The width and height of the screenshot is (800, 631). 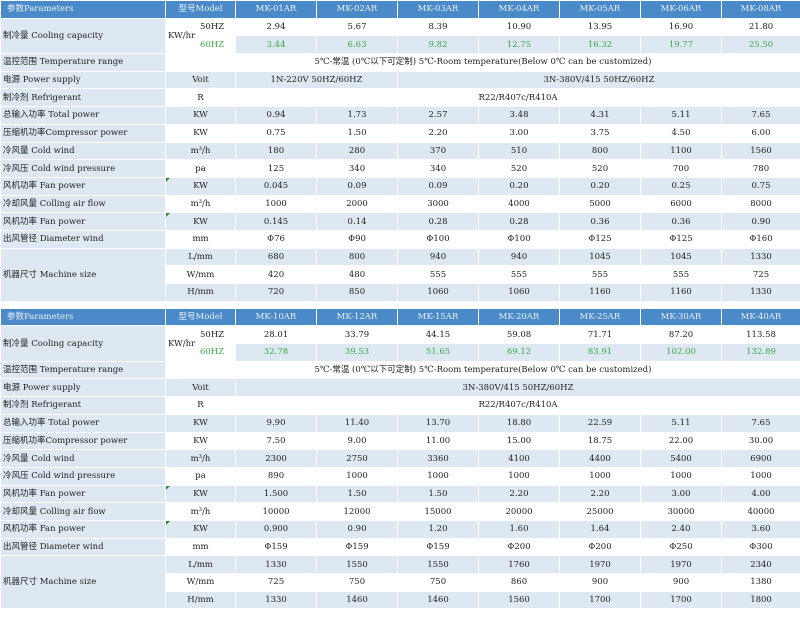 I want to click on refrigerant-label: 制冷剂 Refrigerant, so click(x=83, y=405).